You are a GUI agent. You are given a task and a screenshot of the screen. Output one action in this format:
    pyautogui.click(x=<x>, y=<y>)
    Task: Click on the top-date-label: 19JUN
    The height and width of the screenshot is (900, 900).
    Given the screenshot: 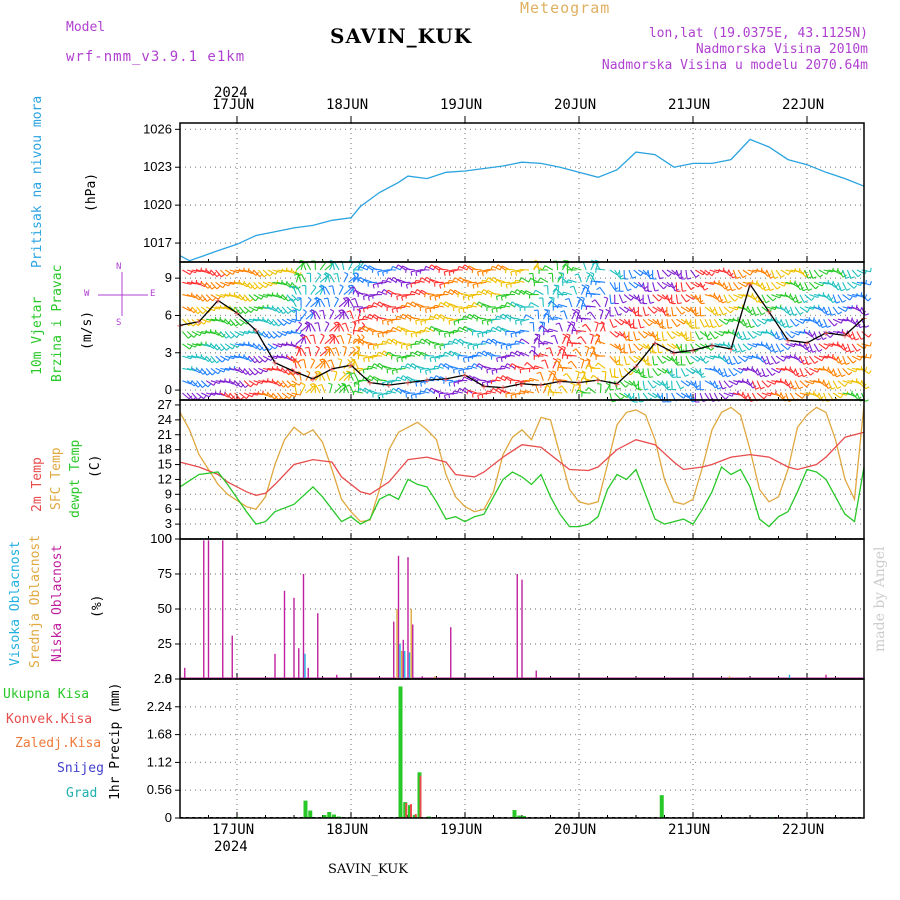 What is the action you would take?
    pyautogui.click(x=461, y=105)
    